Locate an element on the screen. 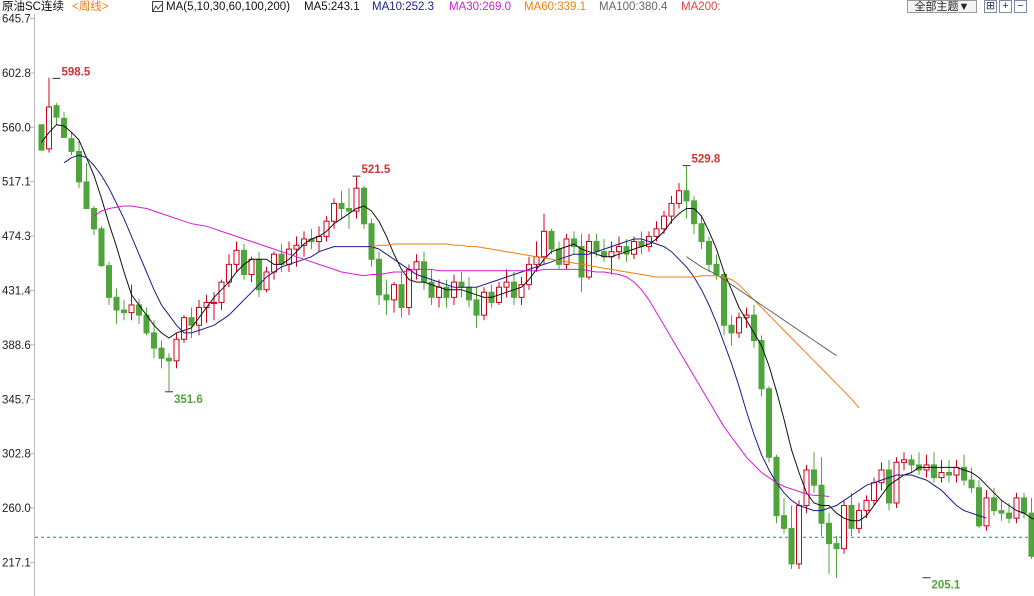 The image size is (1034, 596). y-tick-label: 217.1 is located at coordinates (16, 564).